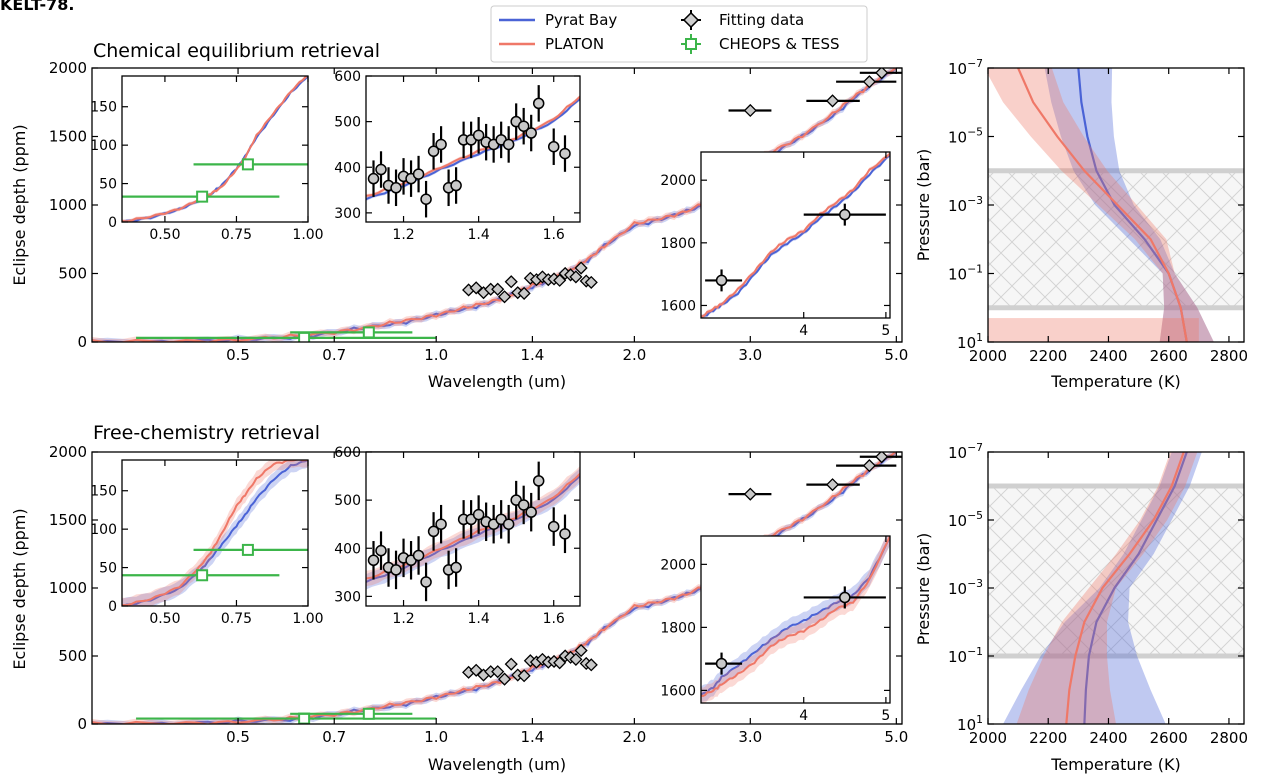  What do you see at coordinates (19, 204) in the screenshot?
I see `y-axis-label: Eclipse depth (ppm)` at bounding box center [19, 204].